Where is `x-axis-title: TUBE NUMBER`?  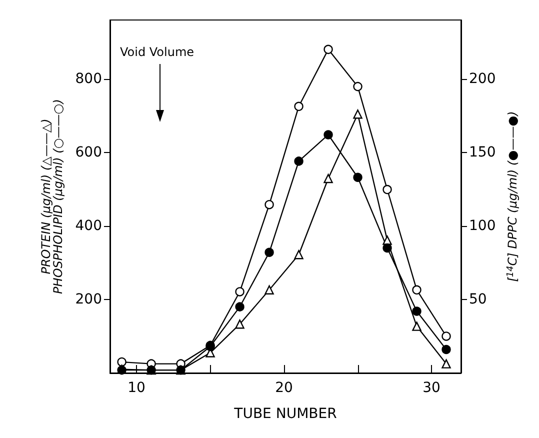 x-axis-title: TUBE NUMBER is located at coordinates (285, 414).